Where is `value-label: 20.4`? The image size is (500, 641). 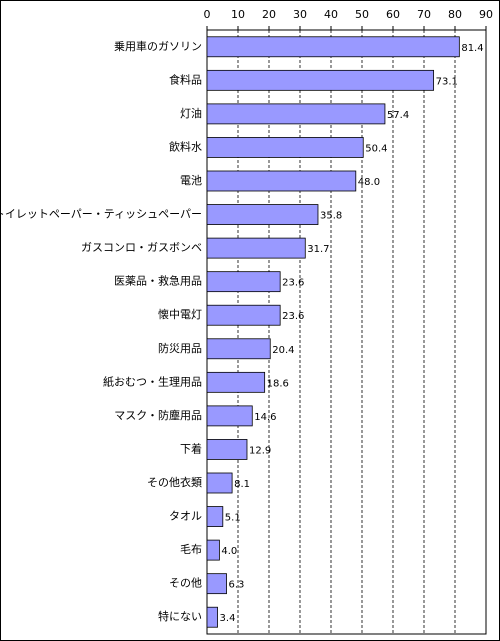 value-label: 20.4 is located at coordinates (283, 350).